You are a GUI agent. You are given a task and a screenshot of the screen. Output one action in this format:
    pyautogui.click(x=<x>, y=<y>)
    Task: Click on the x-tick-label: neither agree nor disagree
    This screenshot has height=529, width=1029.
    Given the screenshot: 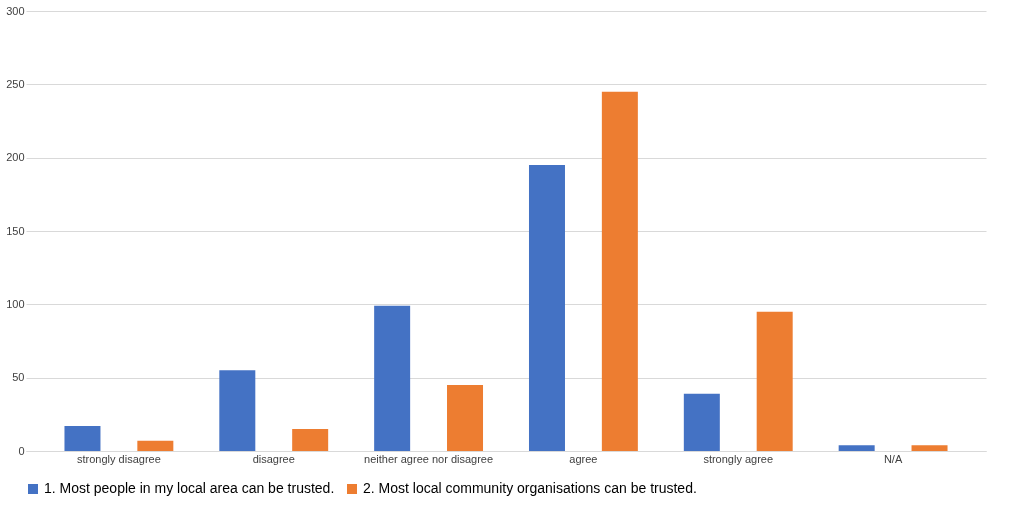 What is the action you would take?
    pyautogui.click(x=429, y=458)
    